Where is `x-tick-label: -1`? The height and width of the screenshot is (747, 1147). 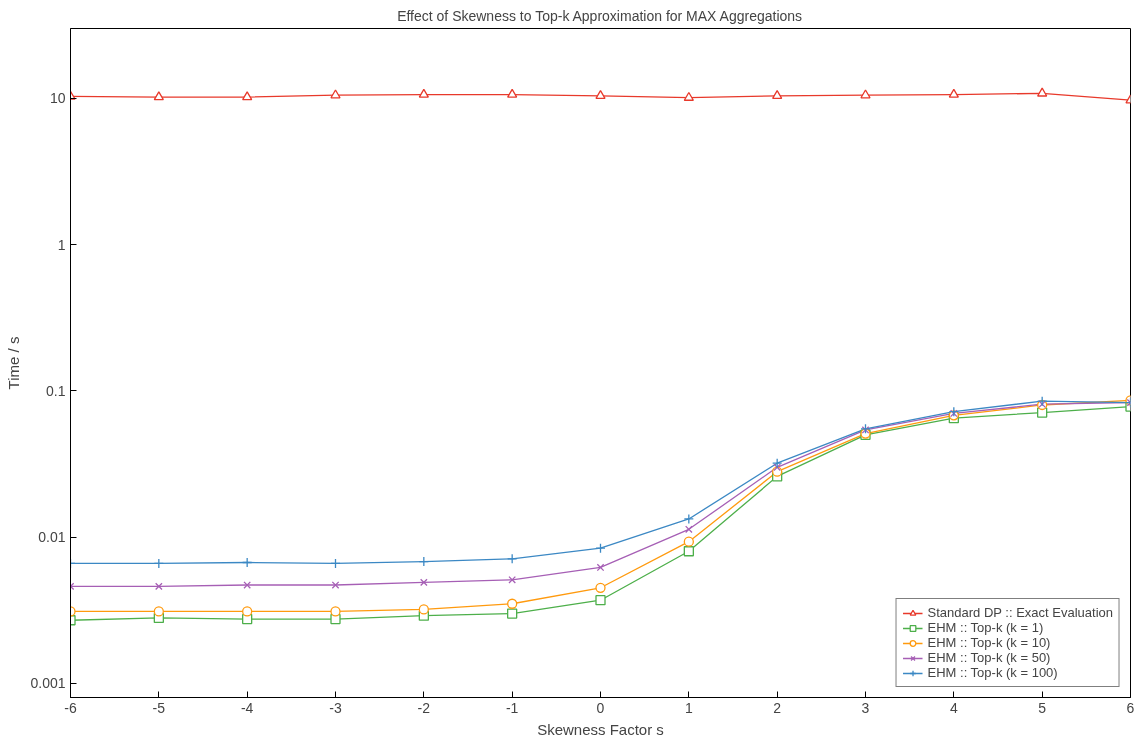
x-tick-label: -1 is located at coordinates (512, 707).